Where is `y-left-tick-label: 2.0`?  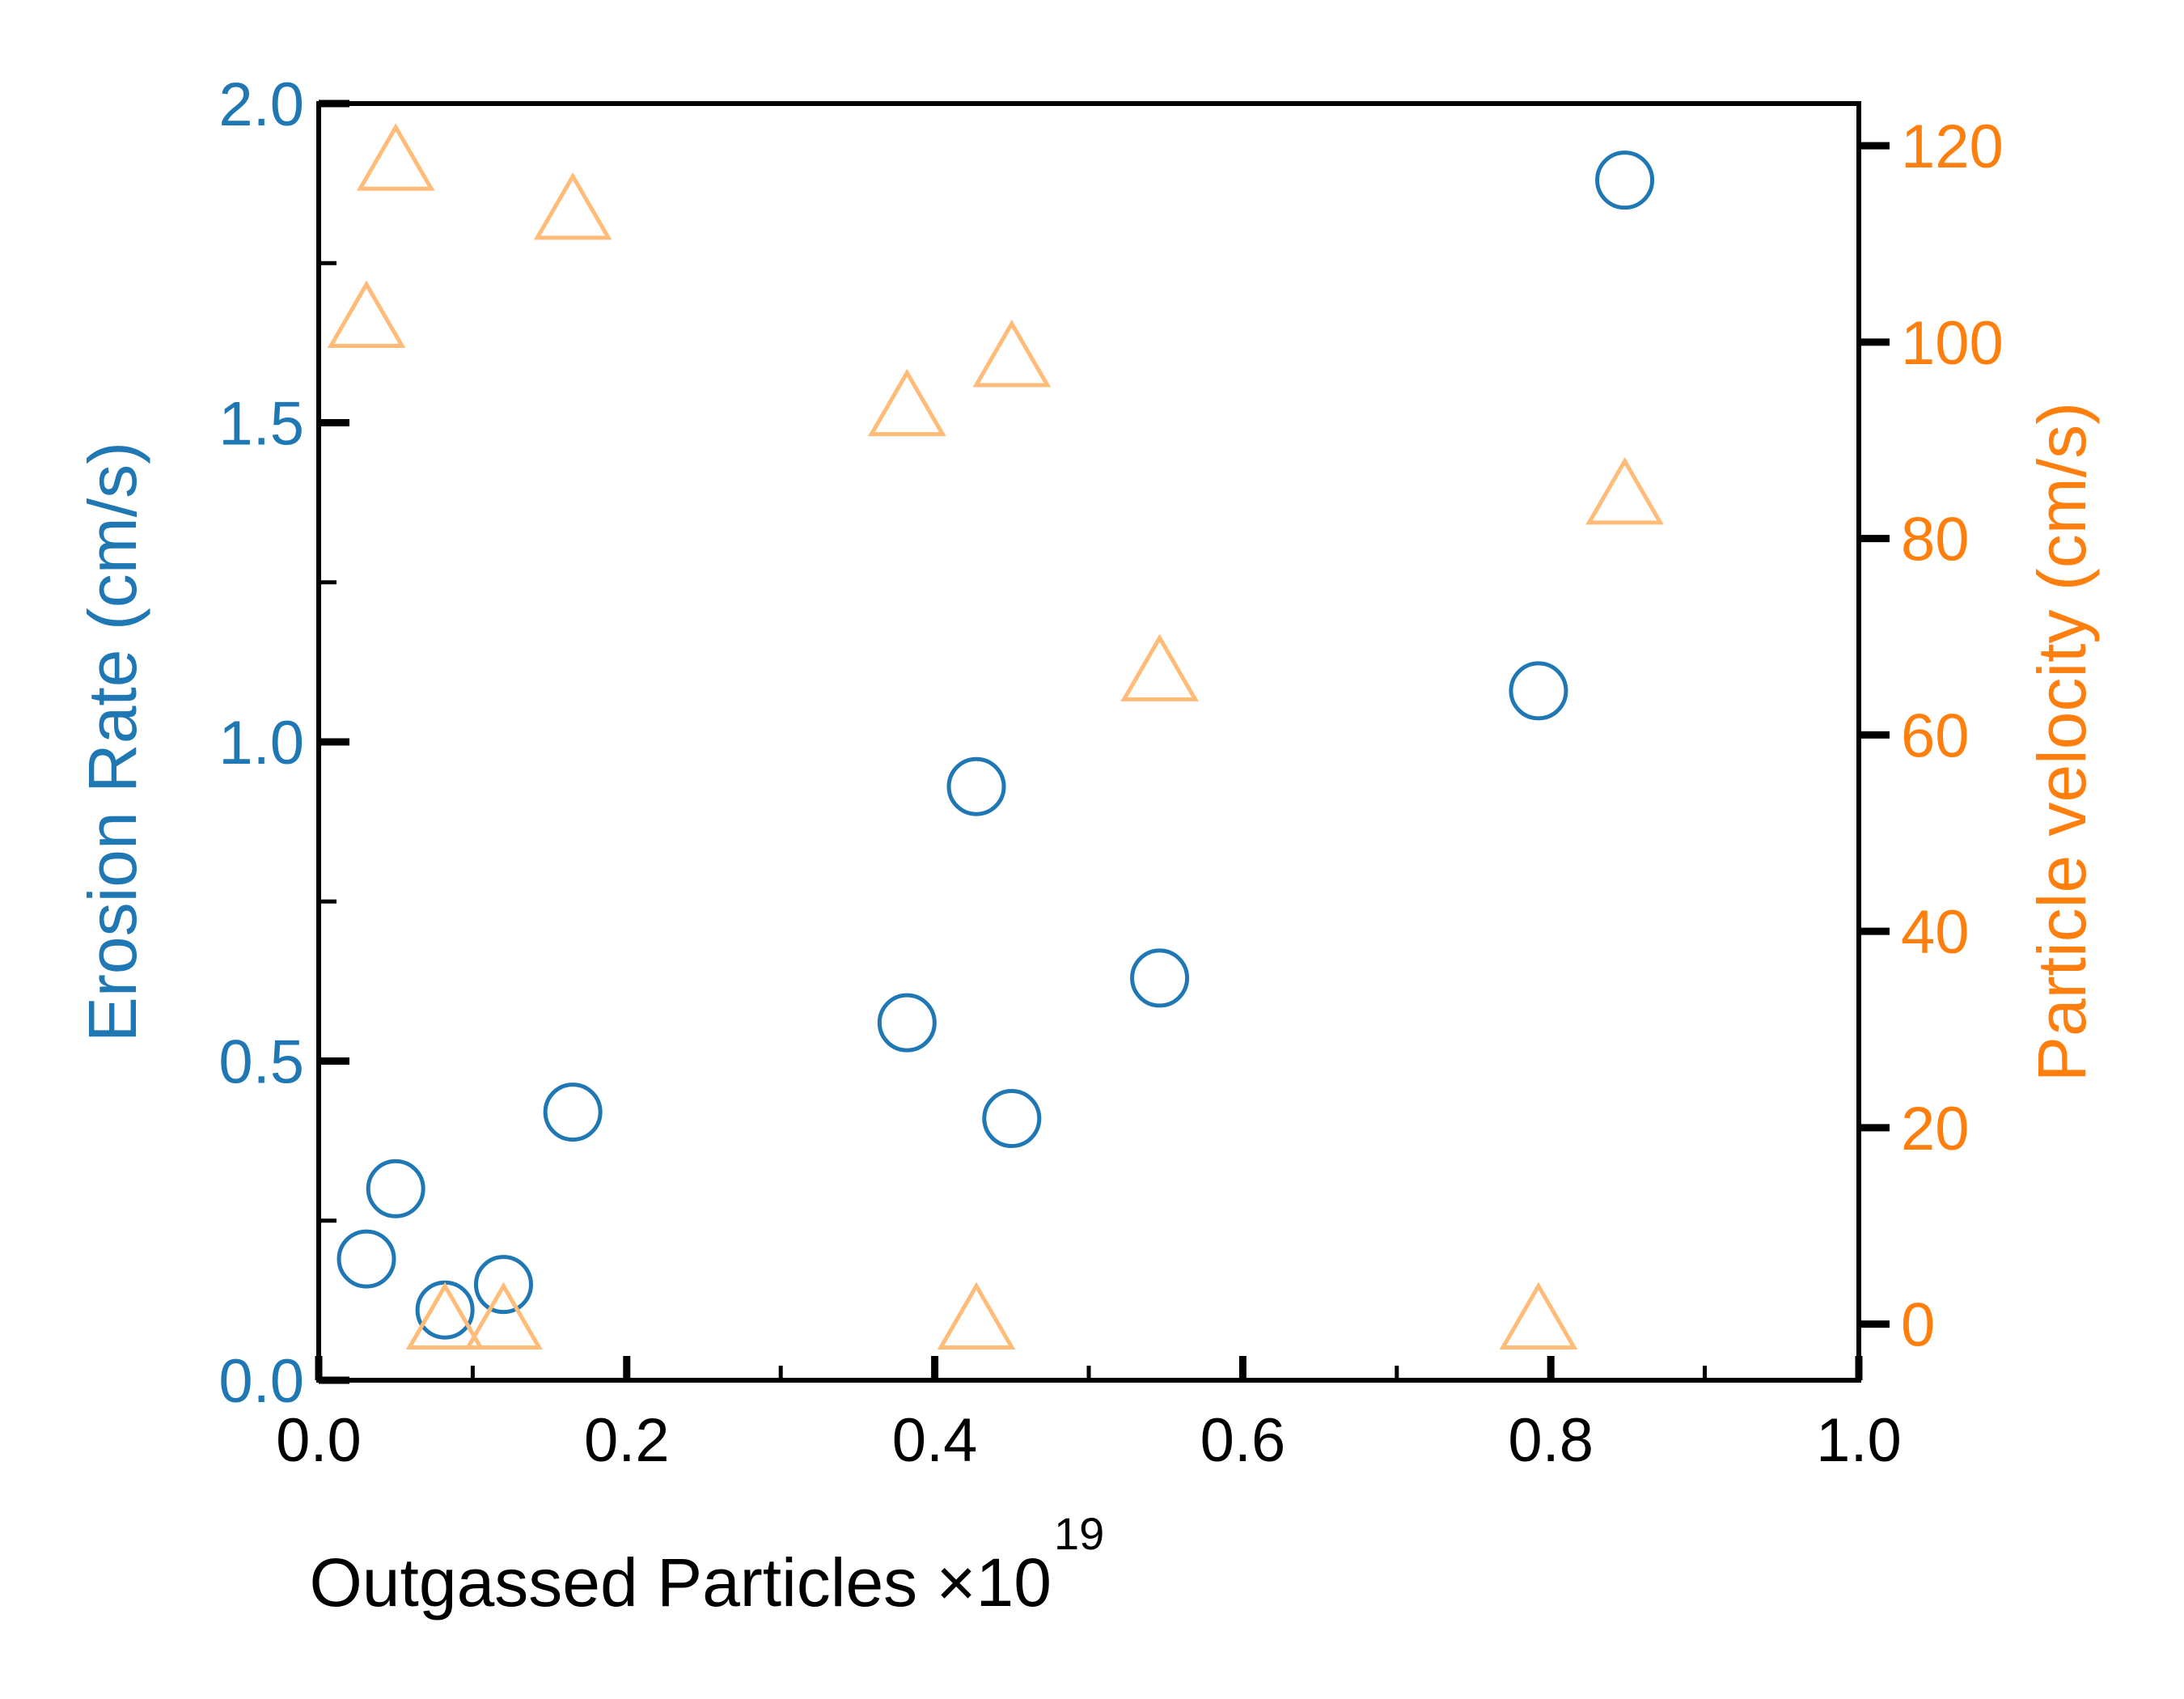
y-left-tick-label: 2.0 is located at coordinates (261, 104).